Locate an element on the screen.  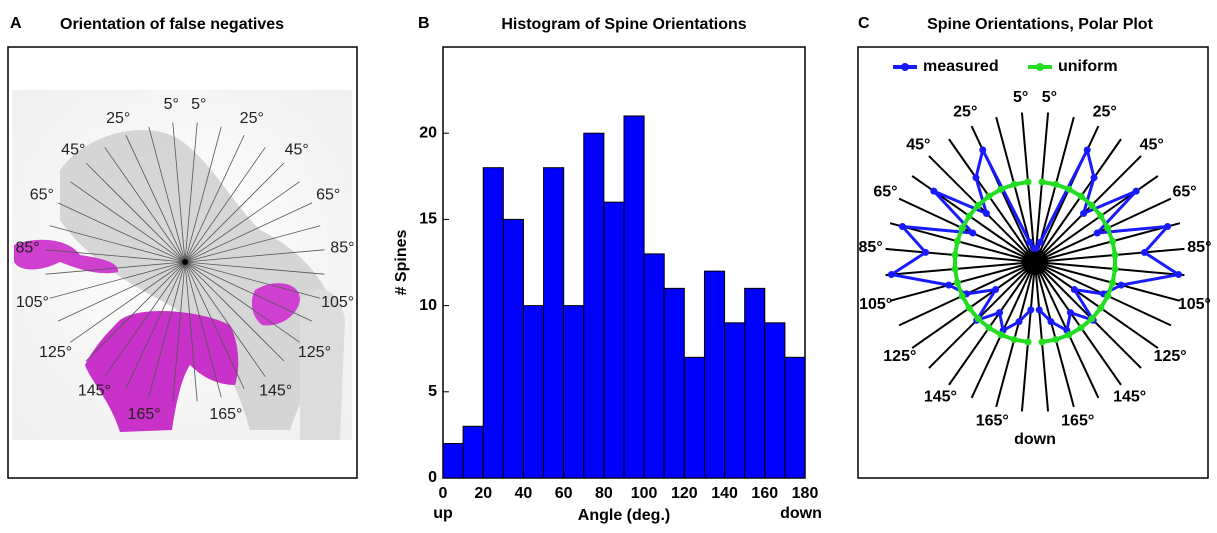
panel-letter: C is located at coordinates (864, 23).